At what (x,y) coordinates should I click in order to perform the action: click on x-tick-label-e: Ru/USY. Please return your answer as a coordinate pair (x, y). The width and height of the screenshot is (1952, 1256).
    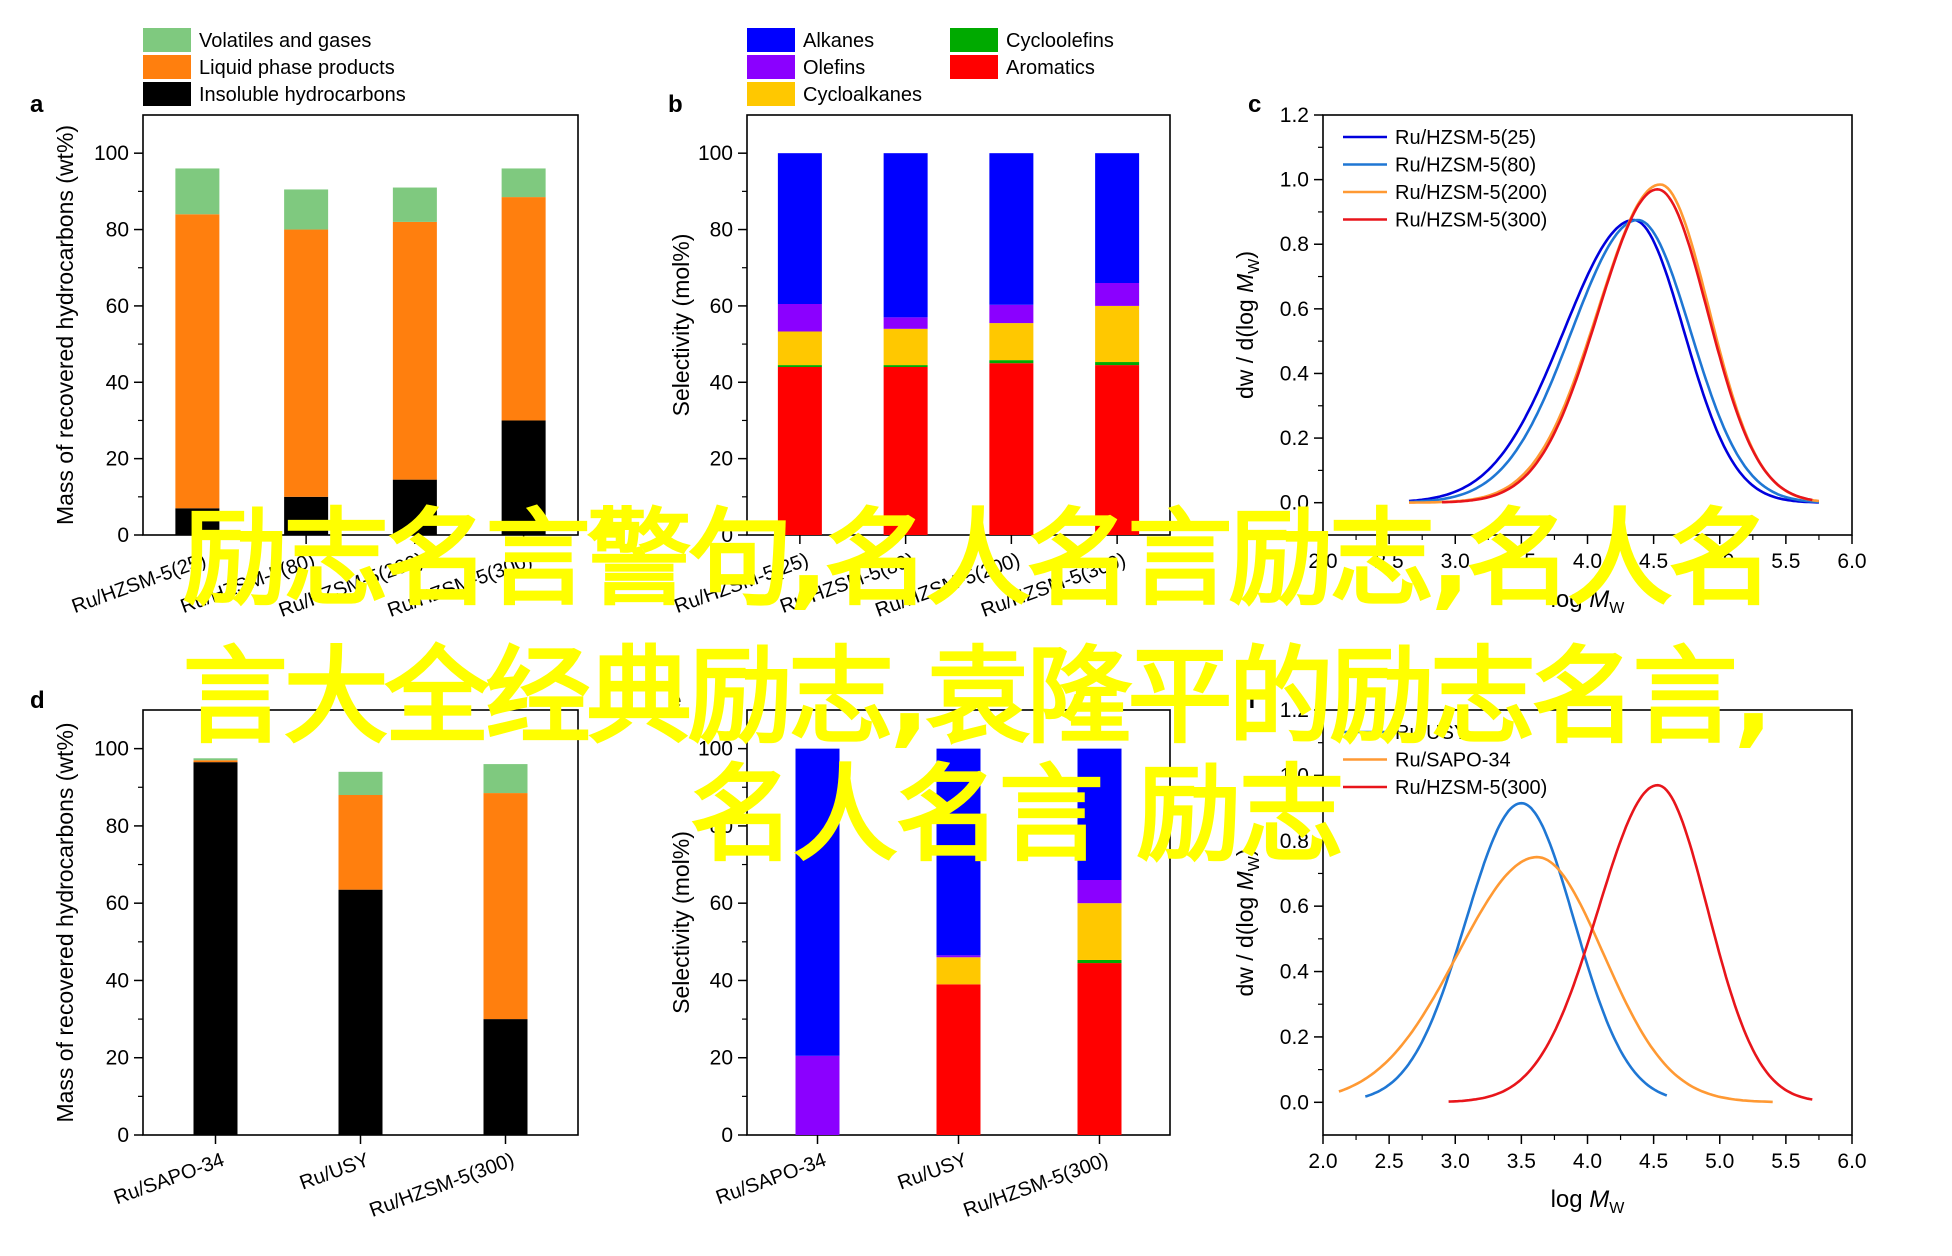
    Looking at the image, I should click on (932, 1171).